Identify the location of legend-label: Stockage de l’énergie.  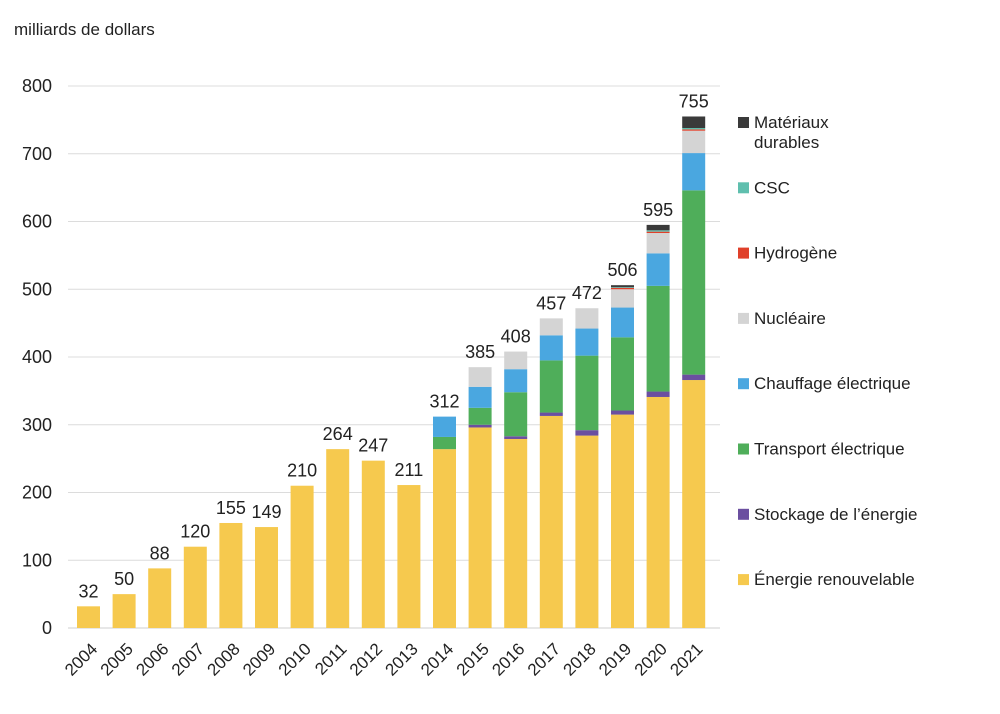
(836, 514).